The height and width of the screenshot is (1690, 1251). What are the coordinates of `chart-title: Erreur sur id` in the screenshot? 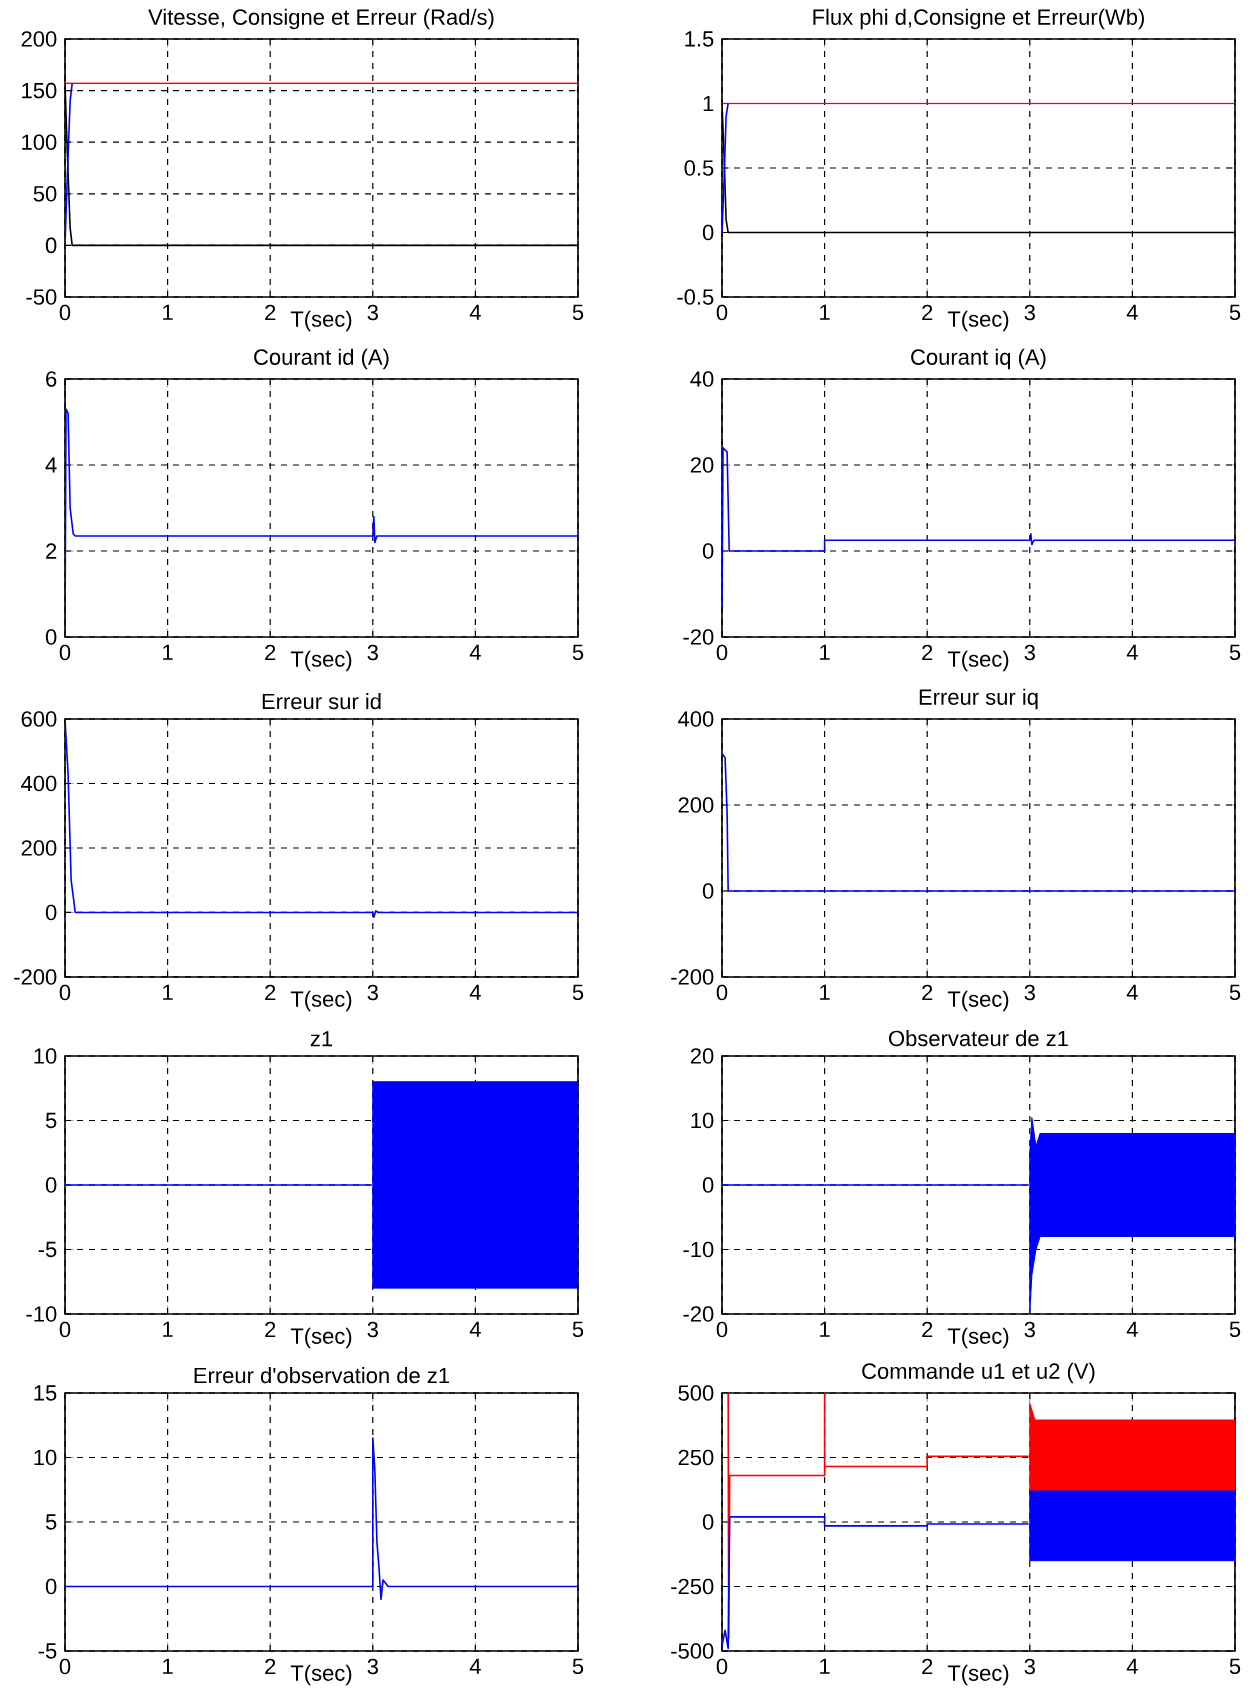 It's located at (321, 701).